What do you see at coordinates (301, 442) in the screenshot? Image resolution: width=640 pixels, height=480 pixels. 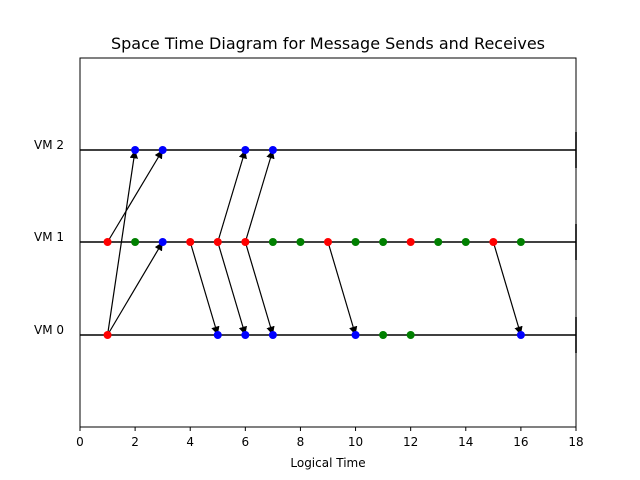 I see `x-tick-label: 8` at bounding box center [301, 442].